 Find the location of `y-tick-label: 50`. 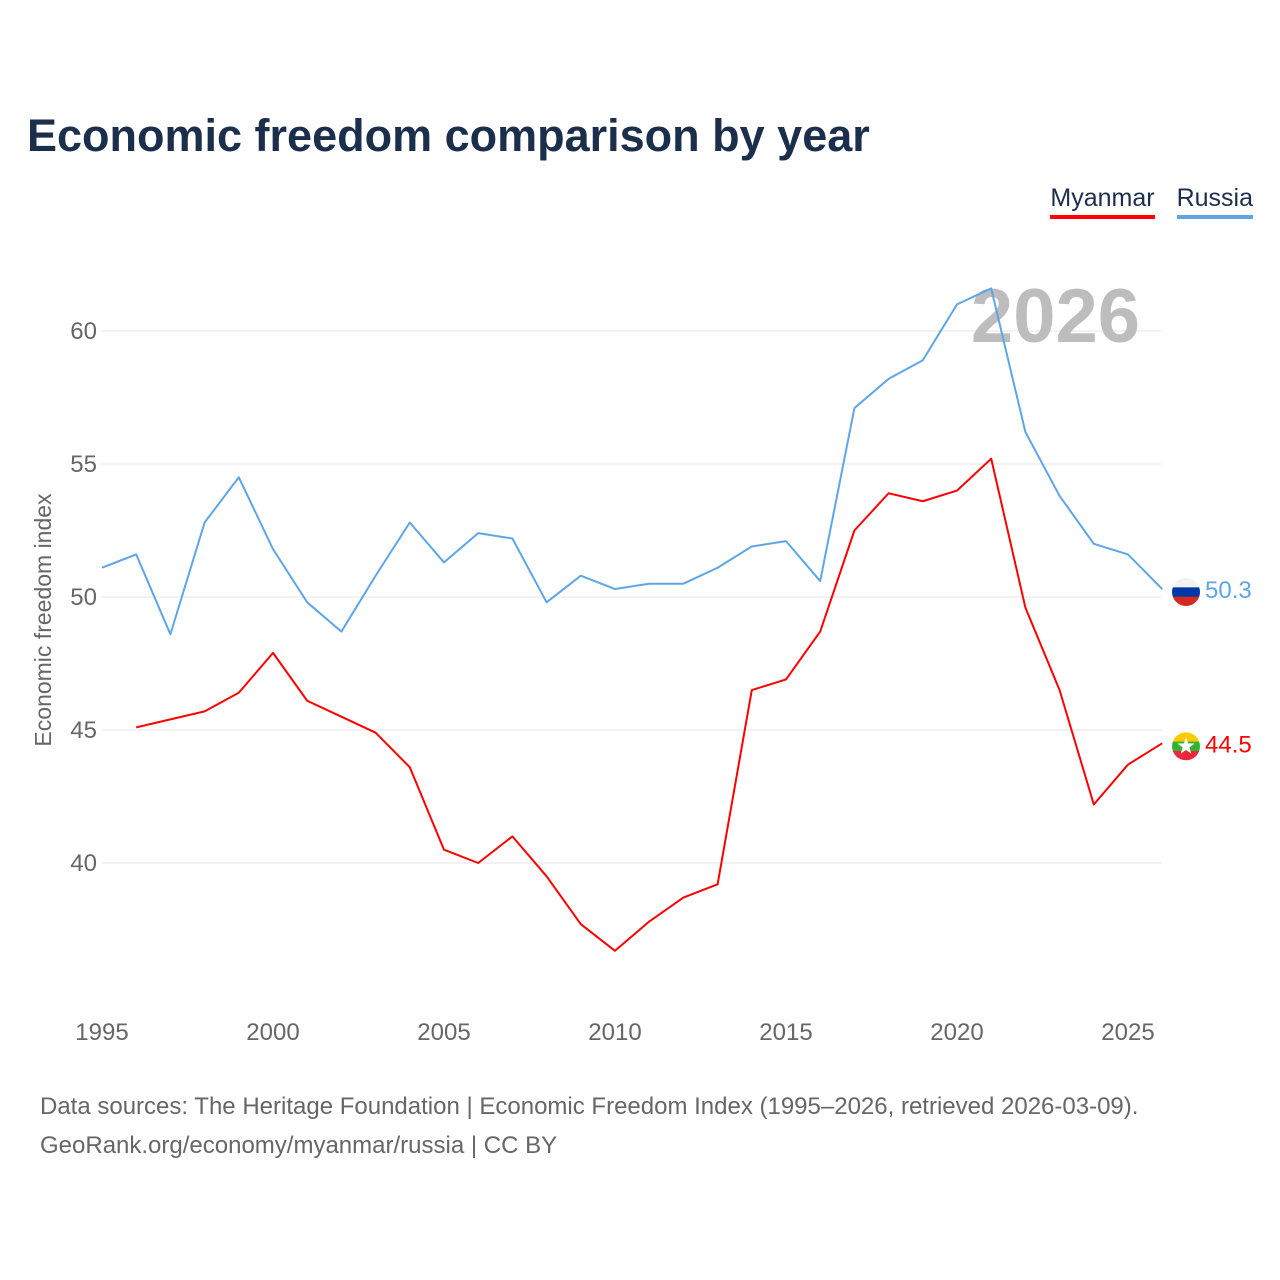

y-tick-label: 50 is located at coordinates (83, 597).